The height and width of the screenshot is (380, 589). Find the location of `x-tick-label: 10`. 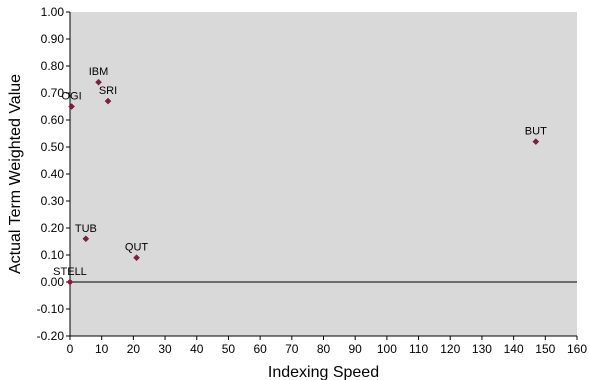

x-tick-label: 10 is located at coordinates (102, 349).